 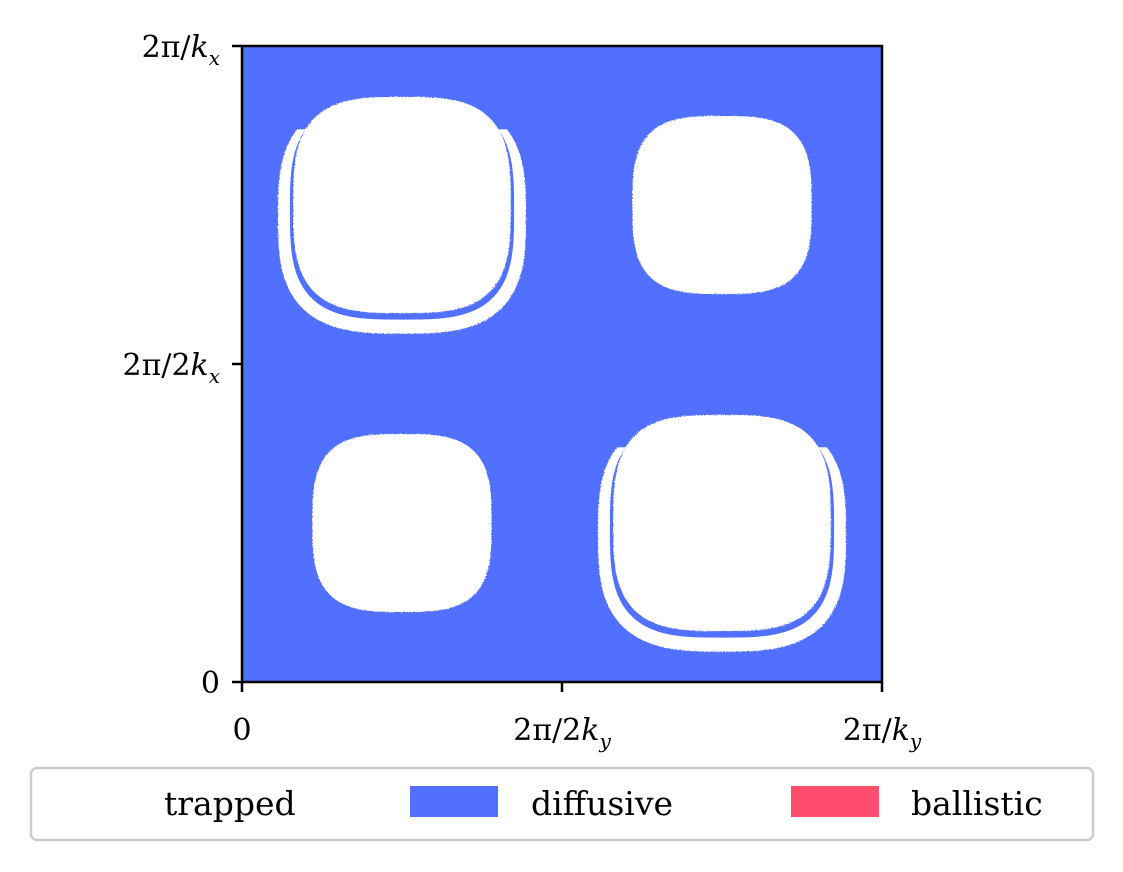 What do you see at coordinates (977, 803) in the screenshot?
I see `legend-label-ballistic: ballistic` at bounding box center [977, 803].